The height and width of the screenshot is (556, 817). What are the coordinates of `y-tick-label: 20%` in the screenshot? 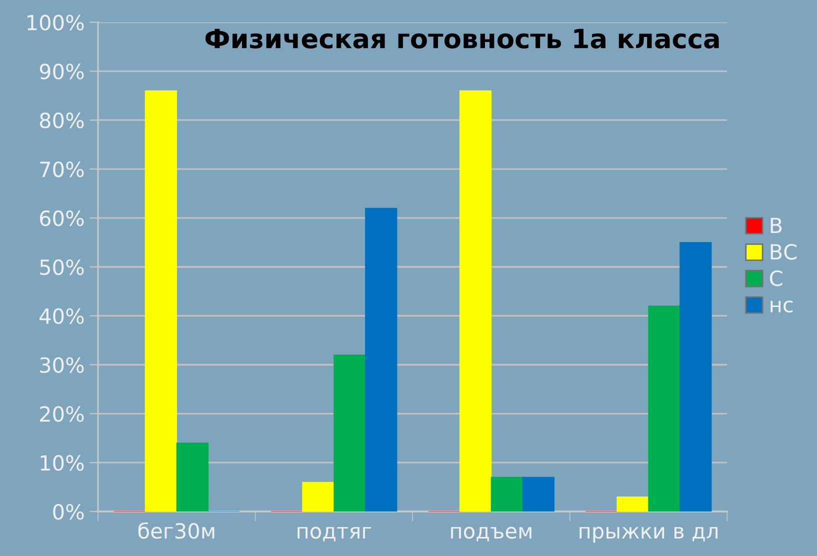 It's located at (62, 414).